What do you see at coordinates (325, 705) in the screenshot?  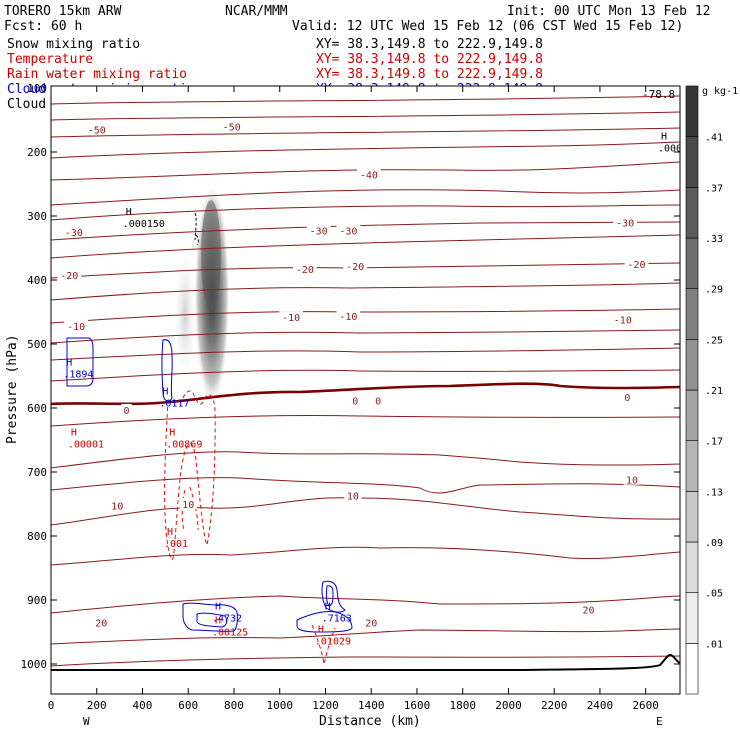 I see `x-tick-label: 1200` at bounding box center [325, 705].